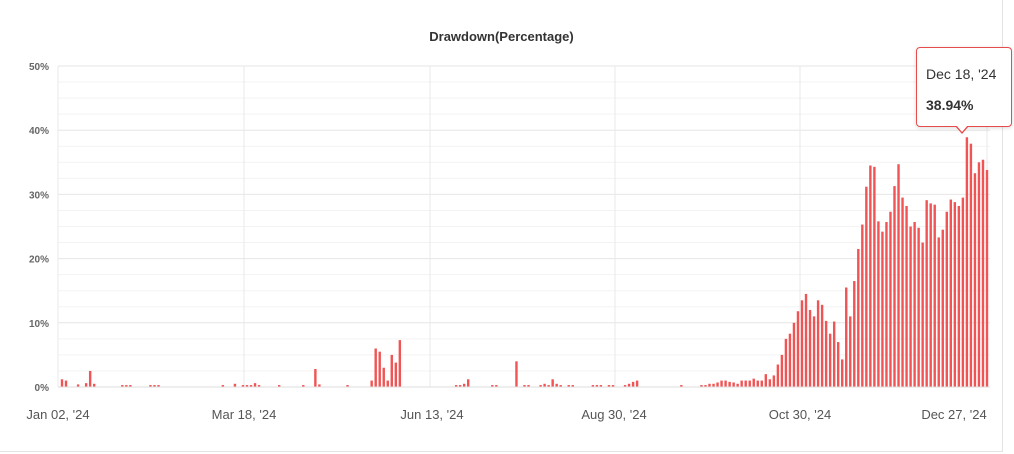  What do you see at coordinates (501, 36) in the screenshot?
I see `chart-title: Drawdown(Percentage)` at bounding box center [501, 36].